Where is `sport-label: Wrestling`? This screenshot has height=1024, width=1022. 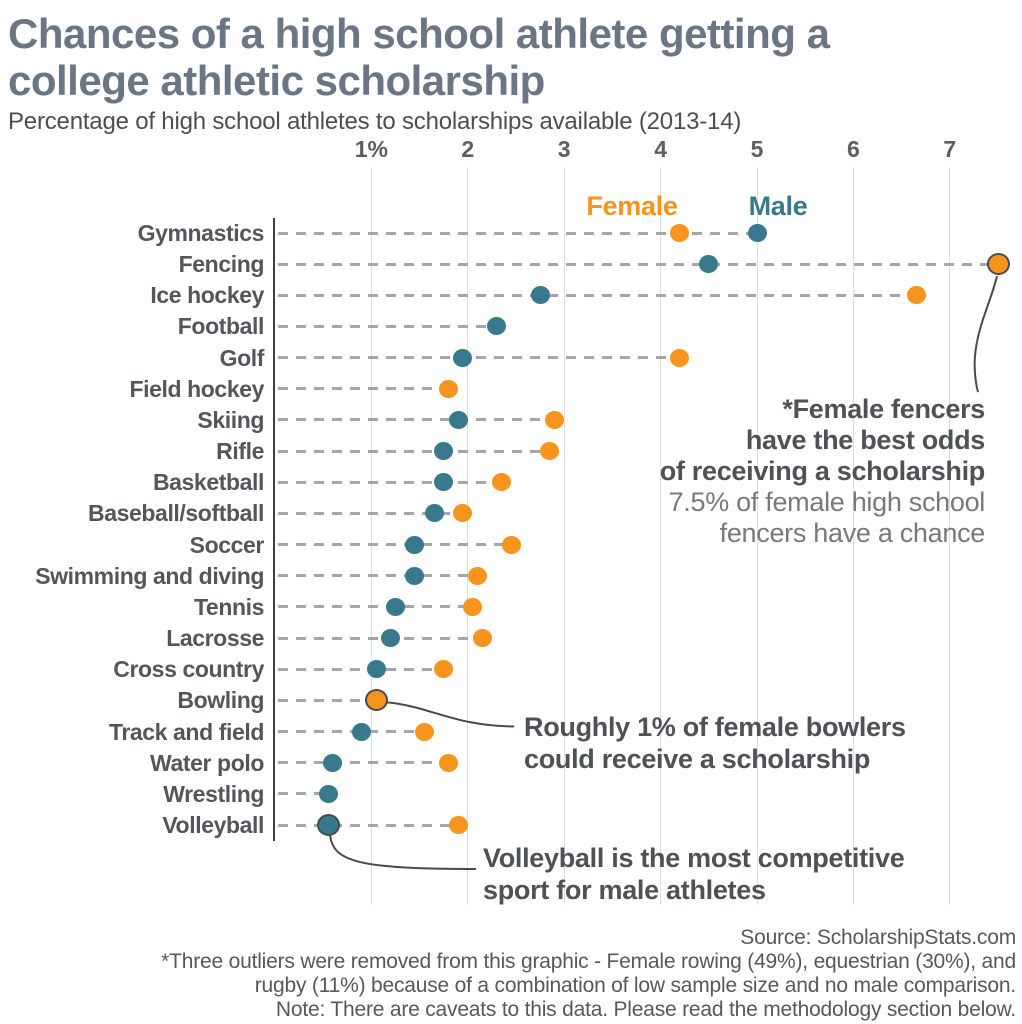 sport-label: Wrestling is located at coordinates (213, 793).